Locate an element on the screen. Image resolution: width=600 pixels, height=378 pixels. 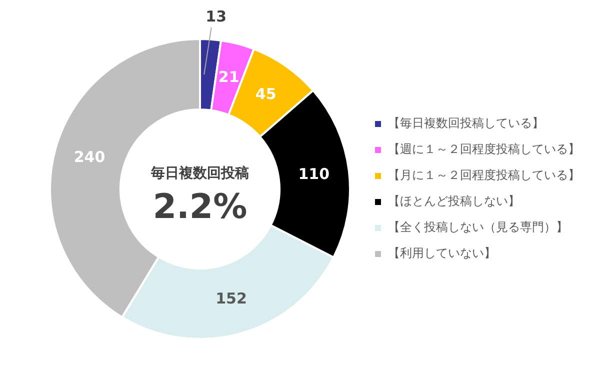
text: 毎日複数回投稿 is located at coordinates (199, 173).